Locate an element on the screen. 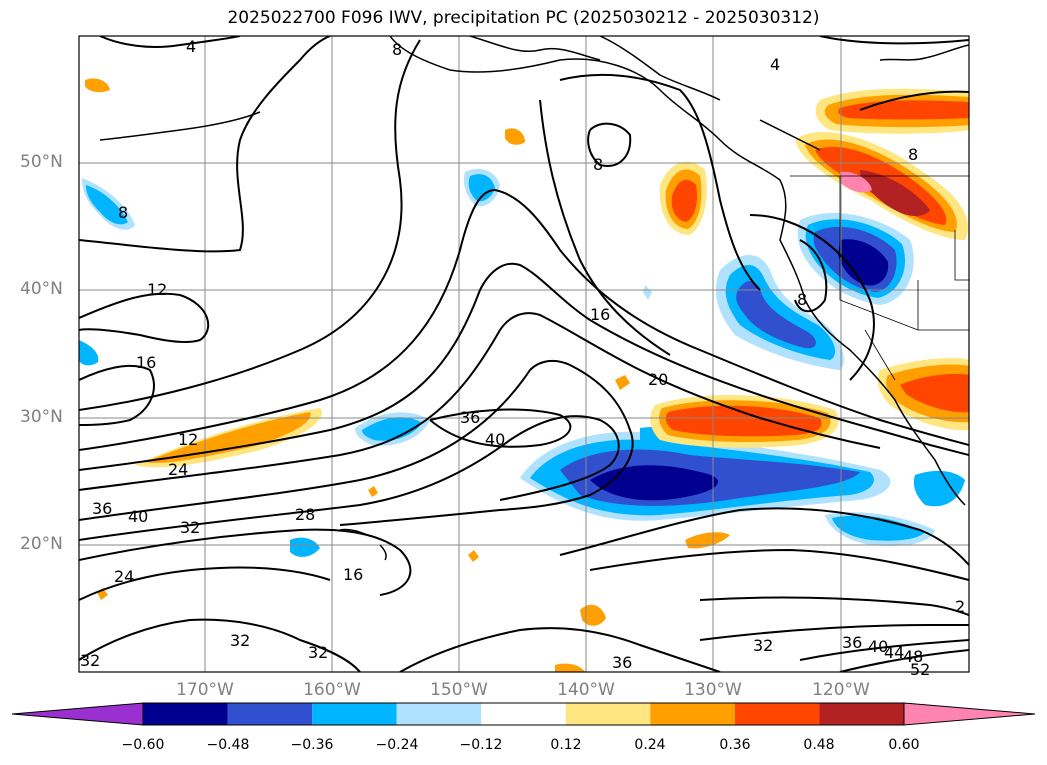  colorbar-tick-label: 0.60 is located at coordinates (904, 745).